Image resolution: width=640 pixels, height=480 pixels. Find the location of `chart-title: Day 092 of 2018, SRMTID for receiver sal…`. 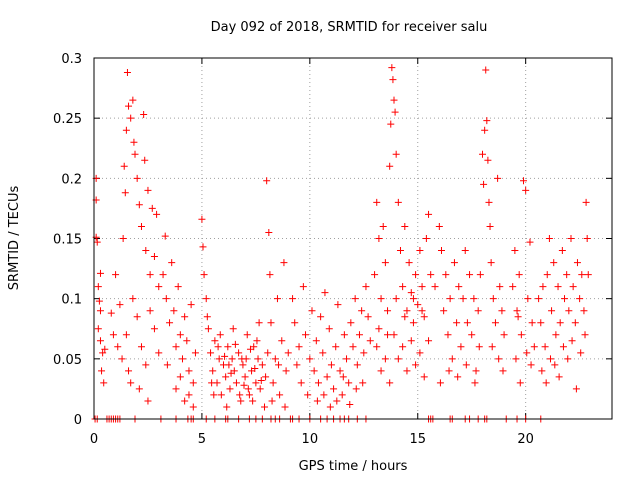

chart-title: Day 092 of 2018, SRMTID for receiver sal… is located at coordinates (349, 27).